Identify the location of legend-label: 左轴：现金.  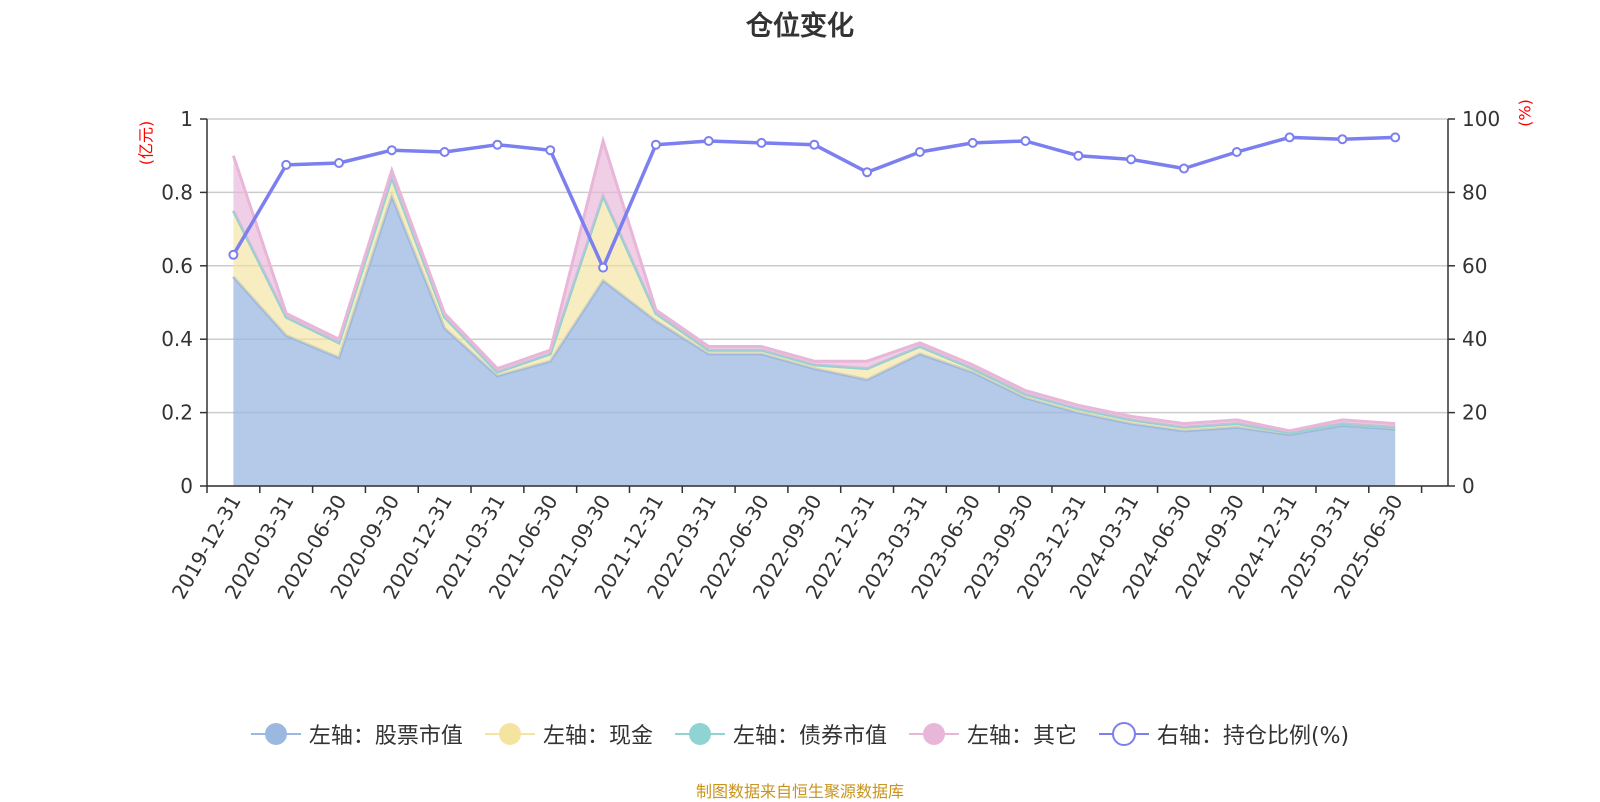
(597, 736).